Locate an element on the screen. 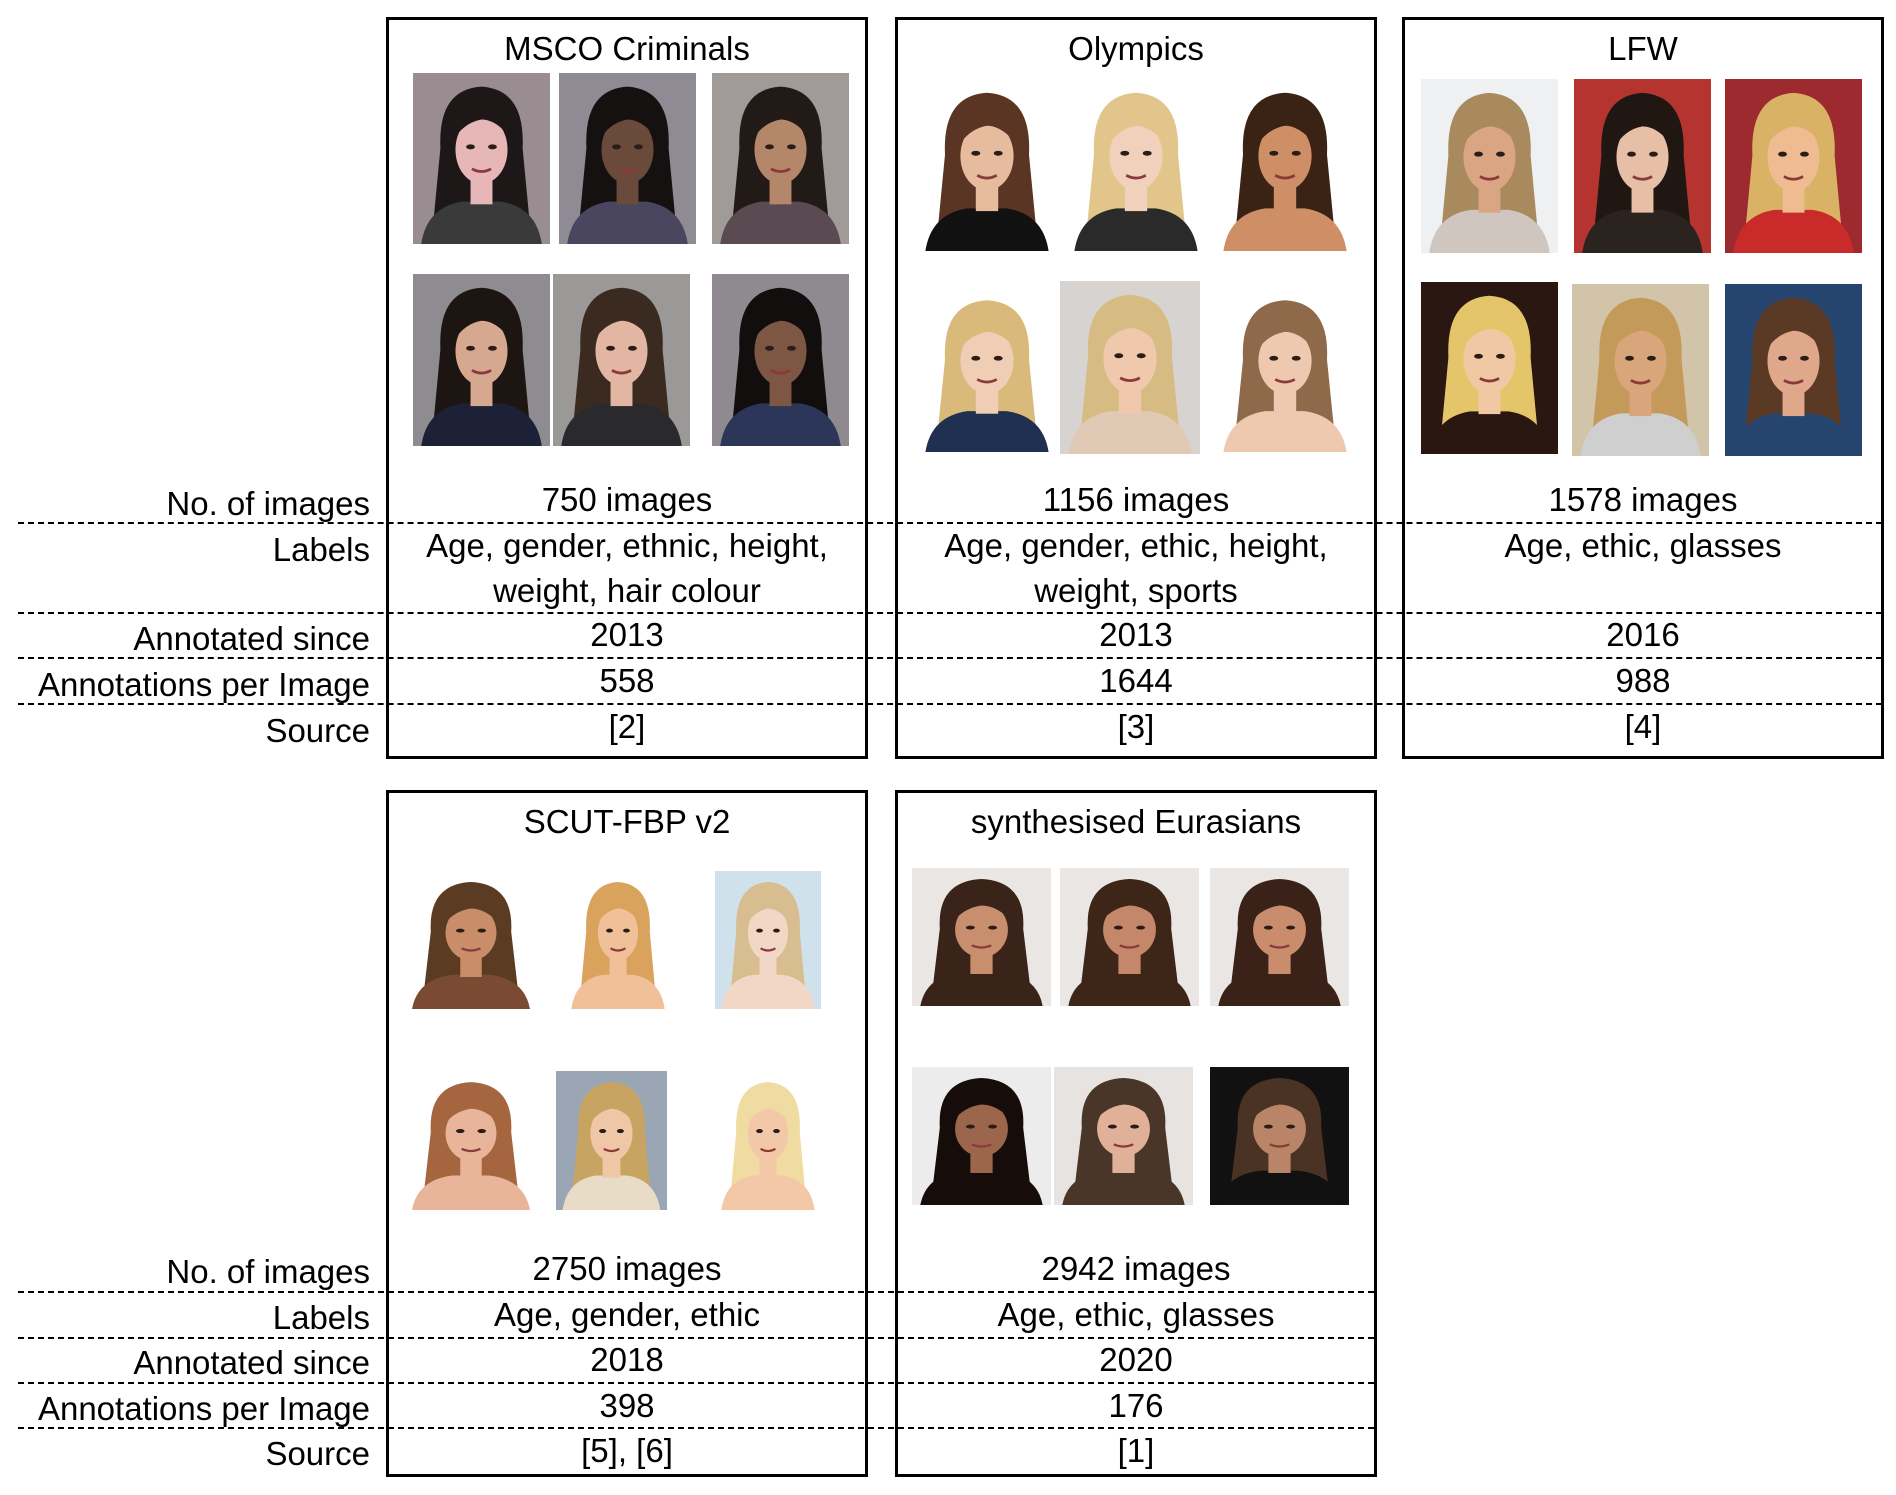  cell-since: 2020 is located at coordinates (1136, 1359).